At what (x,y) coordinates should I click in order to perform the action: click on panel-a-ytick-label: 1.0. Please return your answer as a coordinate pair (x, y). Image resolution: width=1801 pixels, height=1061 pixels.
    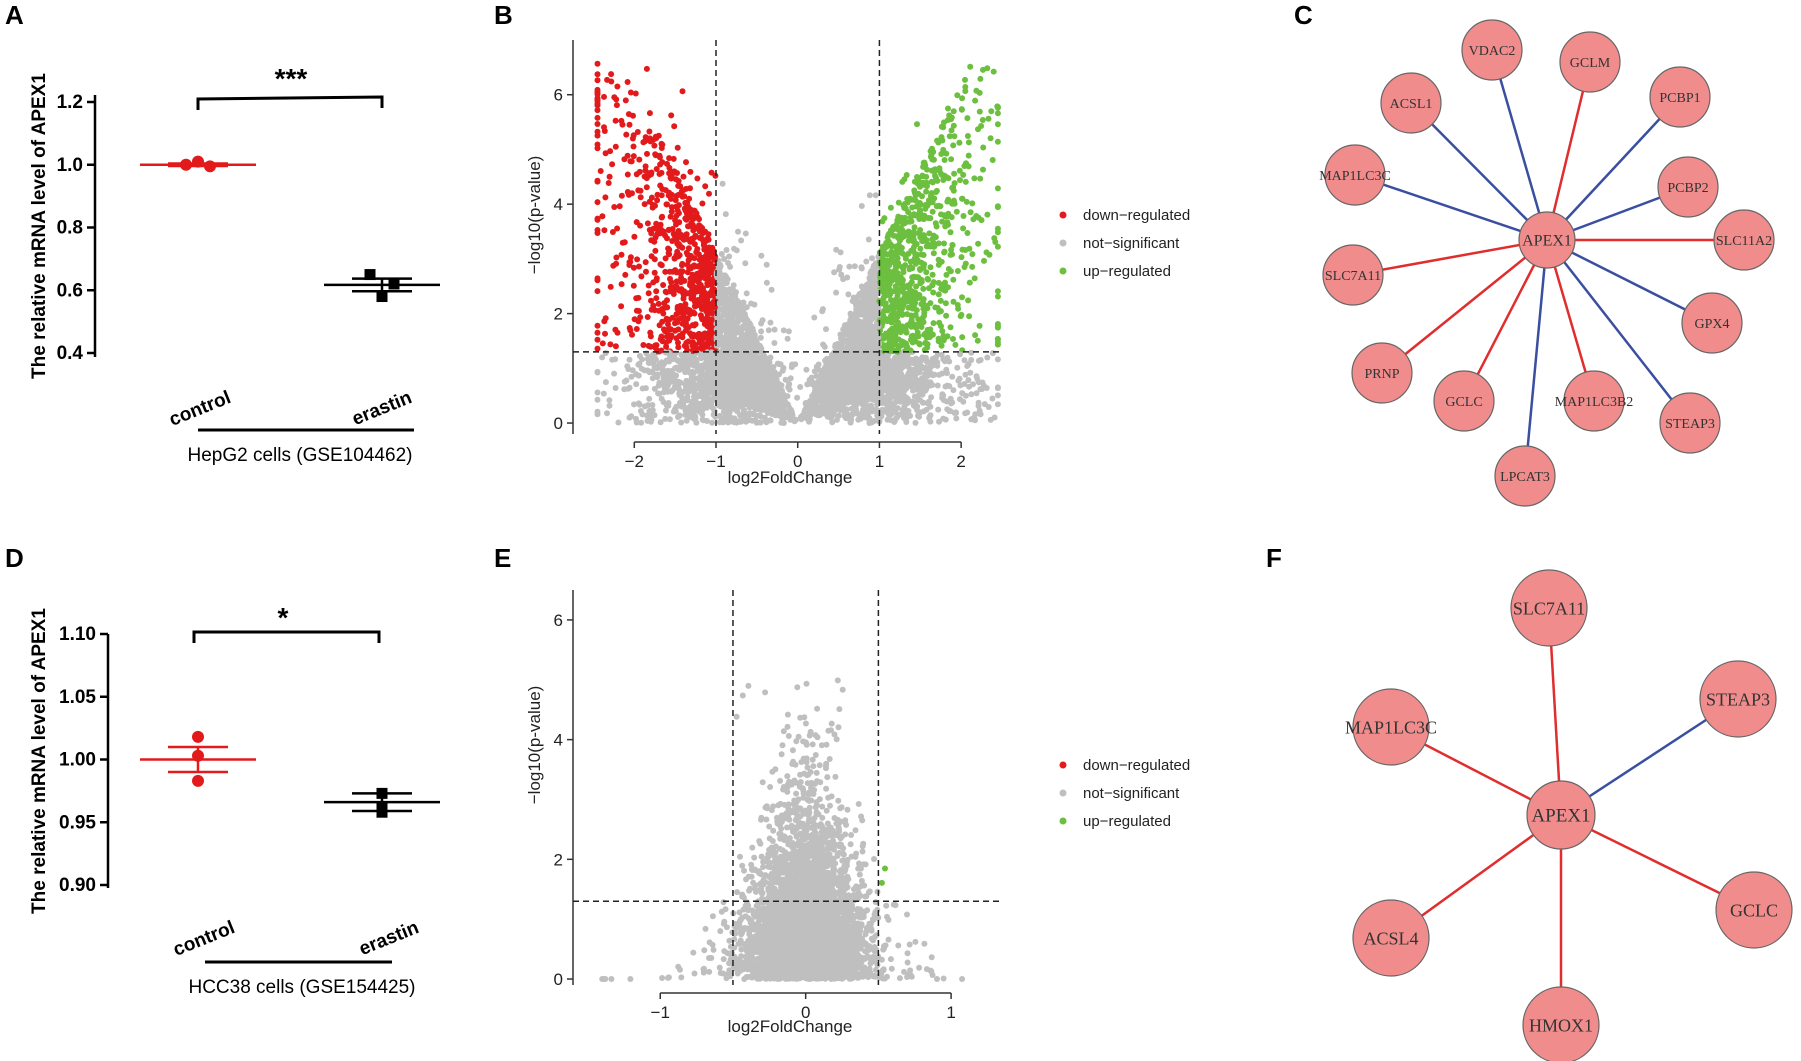
    Looking at the image, I should click on (70, 165).